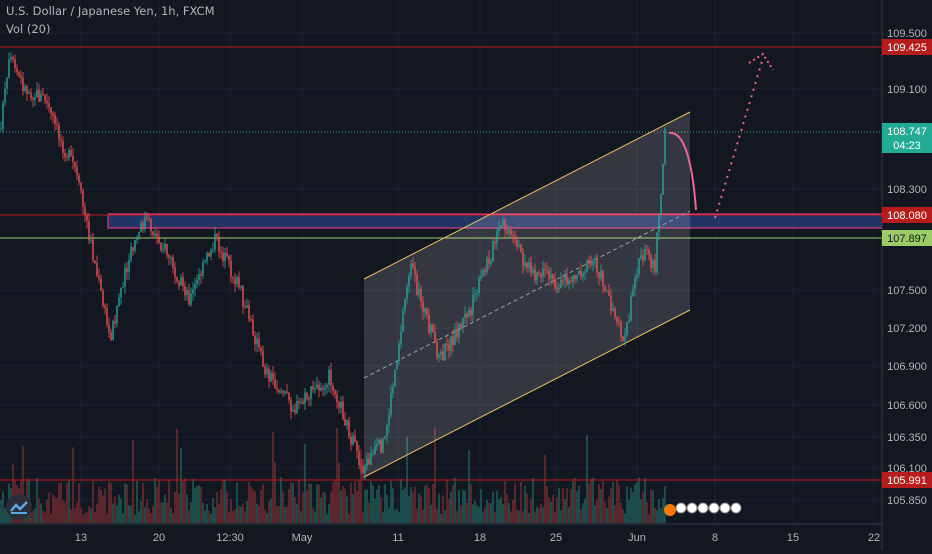 The image size is (932, 554). Describe the element at coordinates (907, 406) in the screenshot. I see `price-tick-label: 106.600` at that location.